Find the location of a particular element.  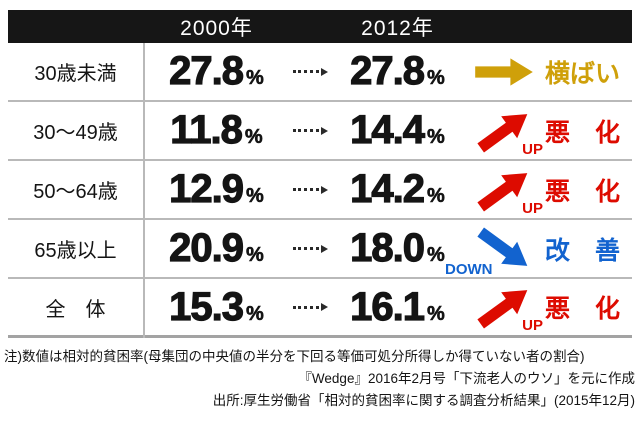

value-2000: 15.3% is located at coordinates (217, 306).